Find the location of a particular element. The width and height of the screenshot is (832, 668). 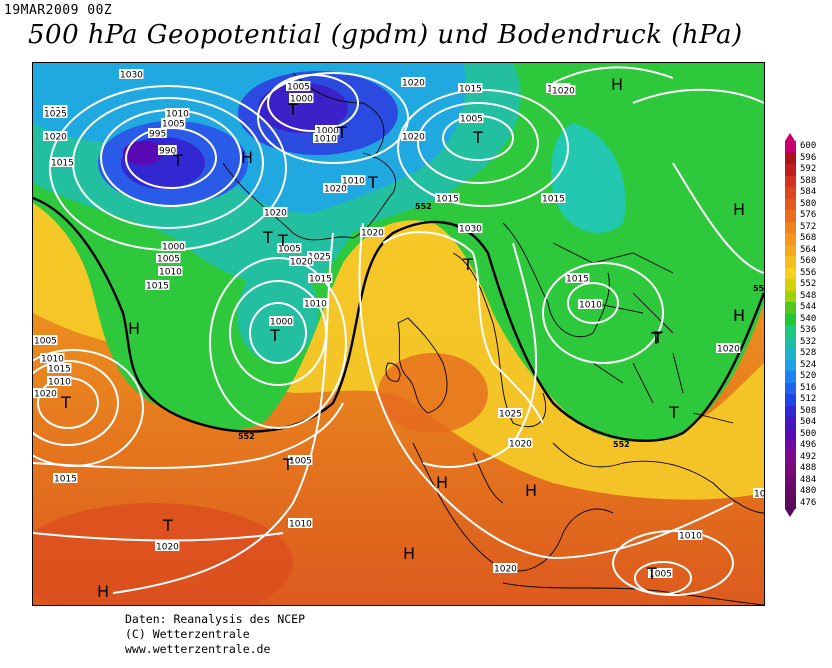

legend-entry: 584 is located at coordinates (805, 193).